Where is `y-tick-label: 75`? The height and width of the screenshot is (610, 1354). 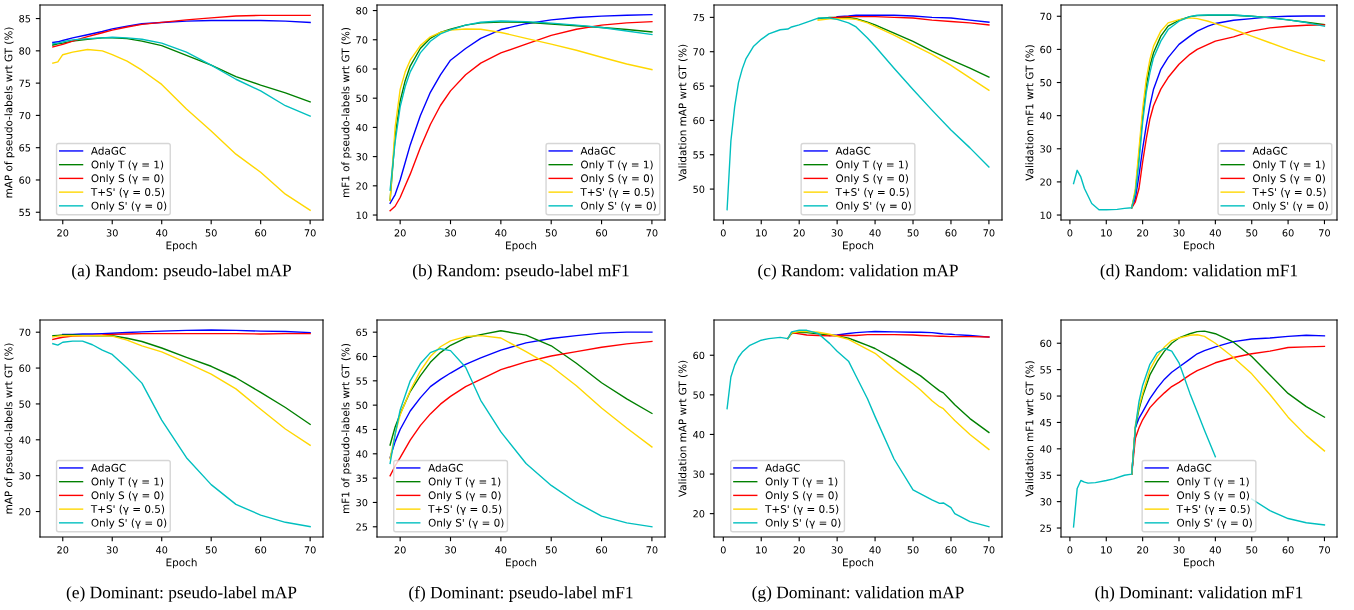
y-tick-label: 75 is located at coordinates (699, 17).